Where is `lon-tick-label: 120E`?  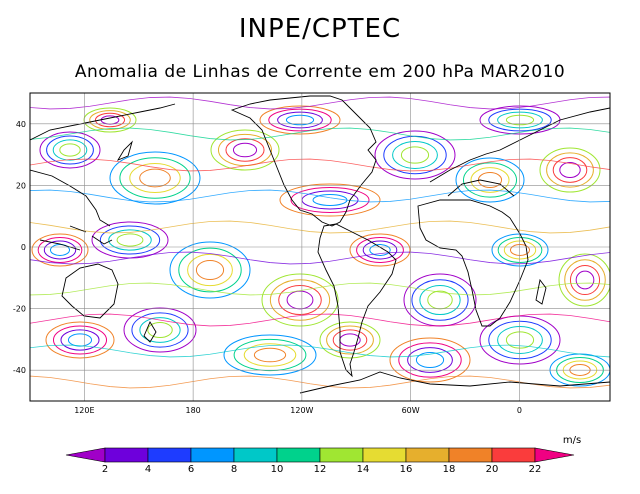
lon-tick-label: 120E is located at coordinates (84, 410).